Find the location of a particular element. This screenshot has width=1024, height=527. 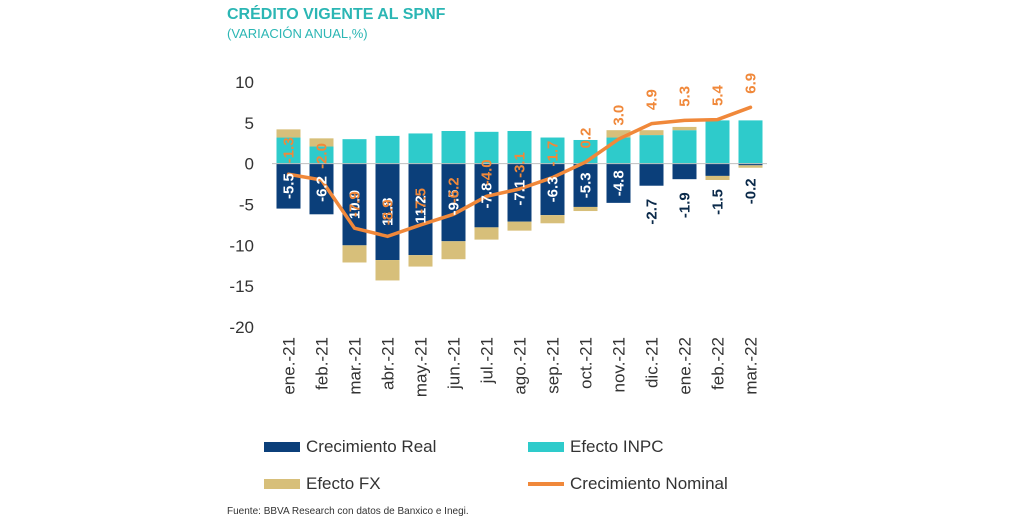

x-tick-label: sep.-21 is located at coordinates (553, 365).